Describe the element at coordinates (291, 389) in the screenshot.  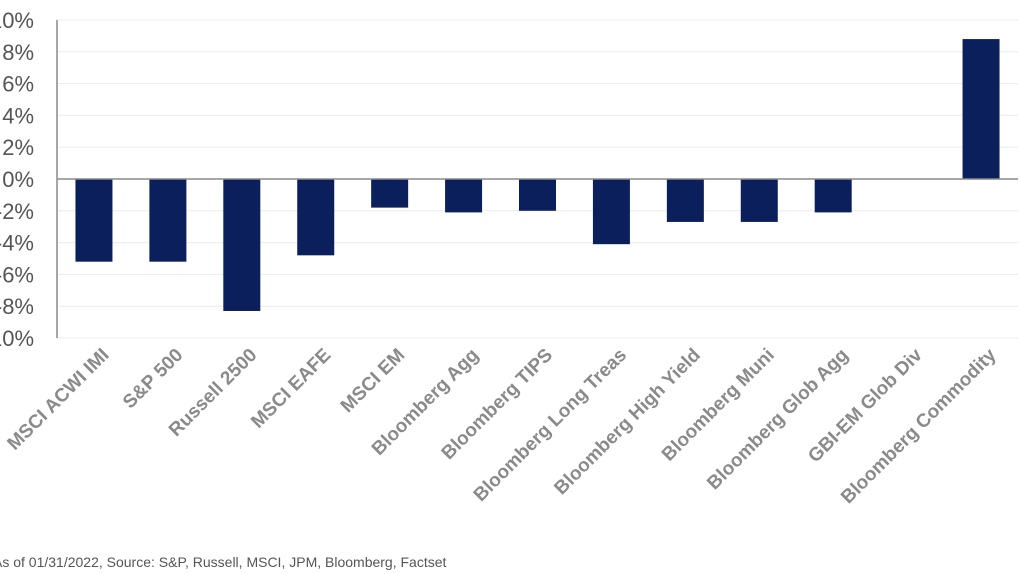
I see `x-tick-label: MSCI EAFE` at that location.